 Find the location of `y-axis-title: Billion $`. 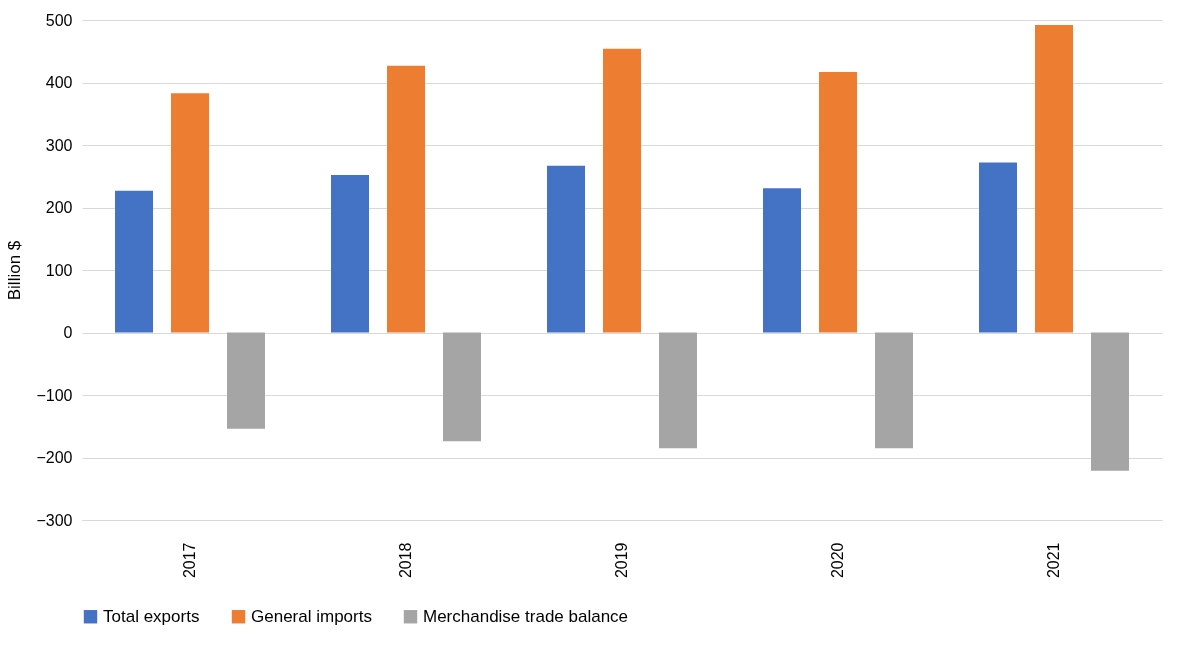

y-axis-title: Billion $ is located at coordinates (15, 270).